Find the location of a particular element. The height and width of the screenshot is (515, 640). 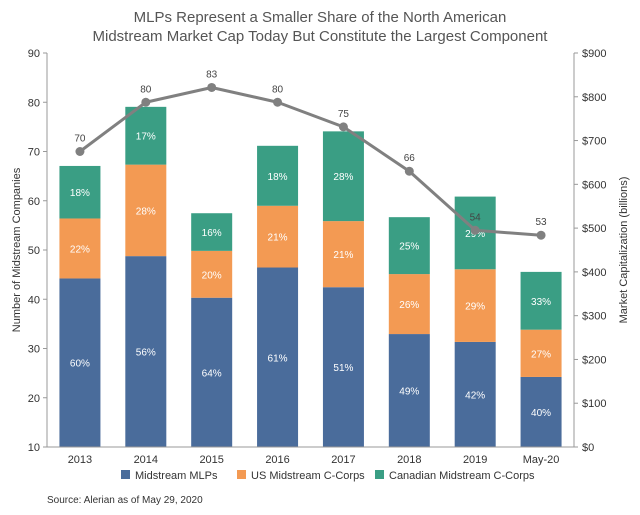

right-tick-label: $600 is located at coordinates (594, 185).